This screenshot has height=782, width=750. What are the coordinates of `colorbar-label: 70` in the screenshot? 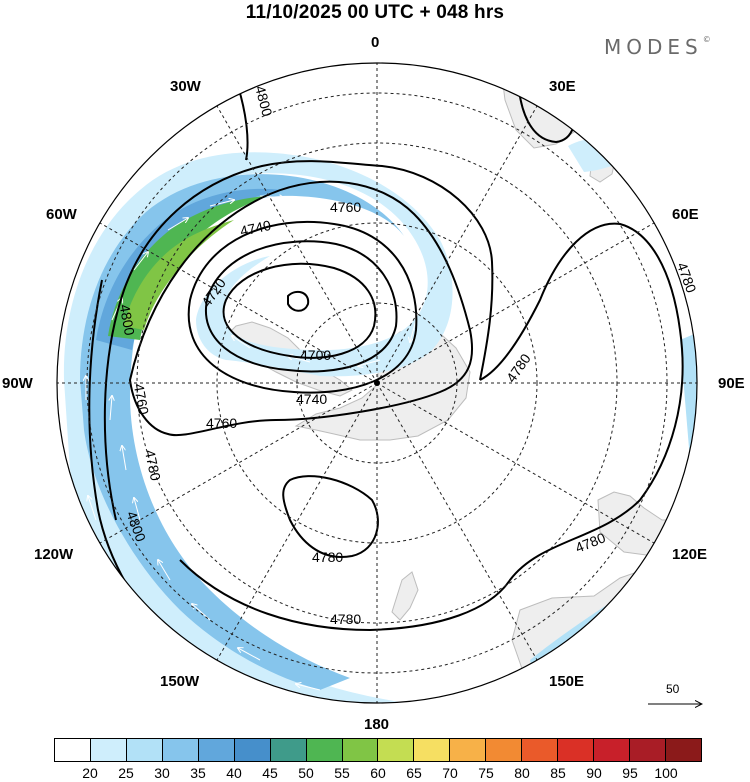 It's located at (450, 773).